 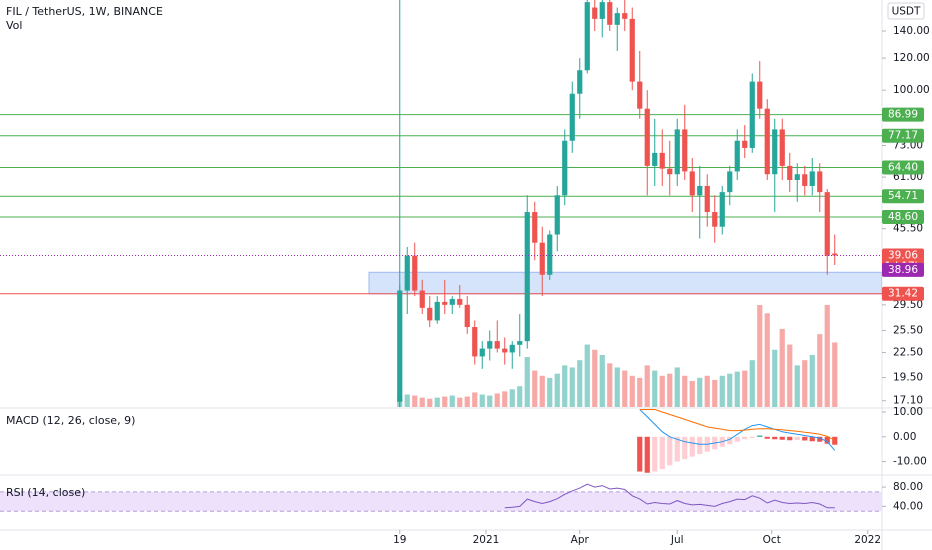 I want to click on marker-price-box, so click(x=903, y=269).